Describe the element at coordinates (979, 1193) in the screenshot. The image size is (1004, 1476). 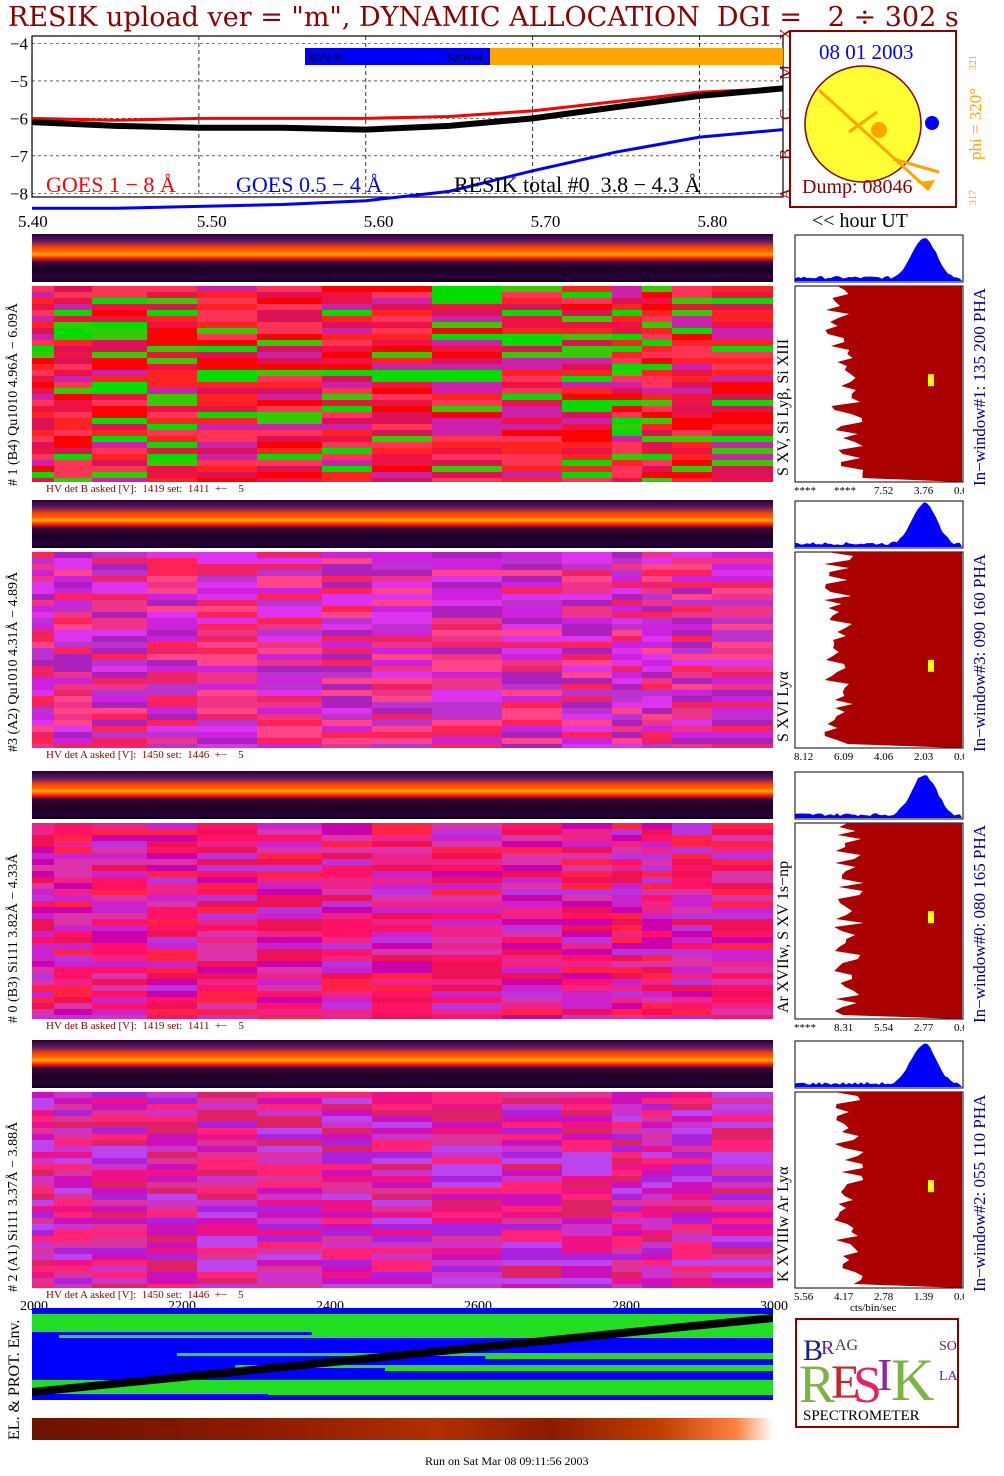
I see `in-window-label-3: In−window#2: 055 110 PHA` at that location.